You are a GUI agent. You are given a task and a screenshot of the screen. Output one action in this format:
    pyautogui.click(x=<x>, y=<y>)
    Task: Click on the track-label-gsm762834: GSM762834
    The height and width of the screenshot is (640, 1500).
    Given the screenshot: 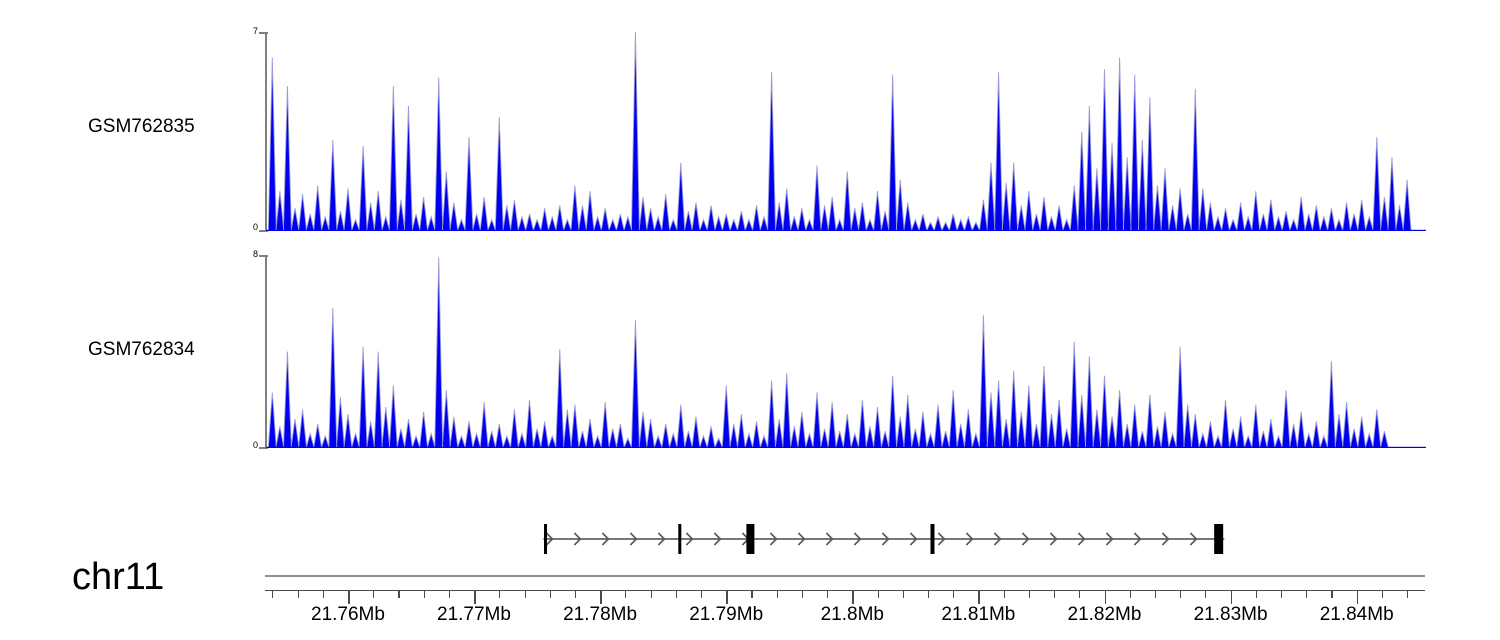 What is the action you would take?
    pyautogui.click(x=141, y=349)
    